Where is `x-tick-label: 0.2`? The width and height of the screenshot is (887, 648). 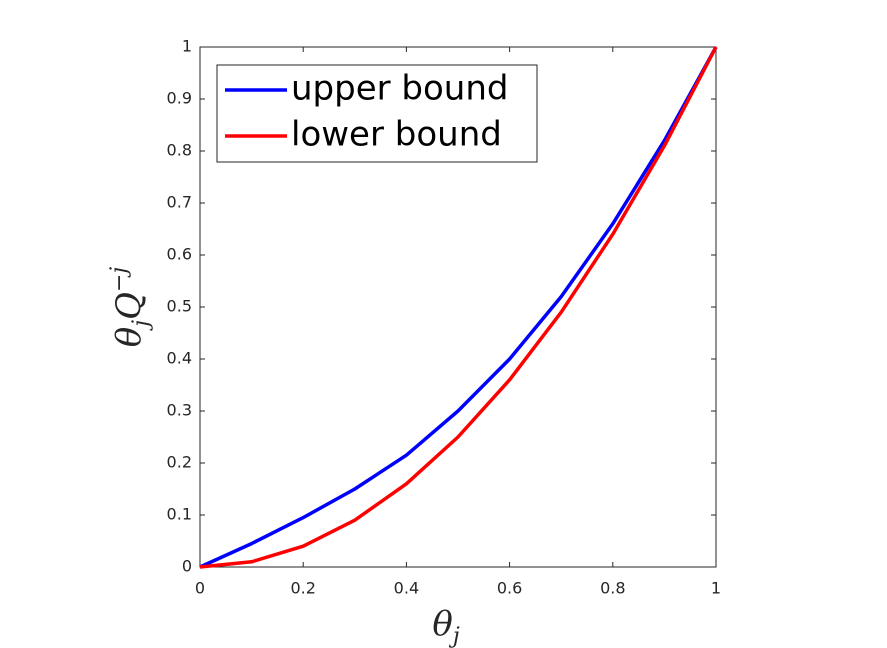 x-tick-label: 0.2 is located at coordinates (302, 588).